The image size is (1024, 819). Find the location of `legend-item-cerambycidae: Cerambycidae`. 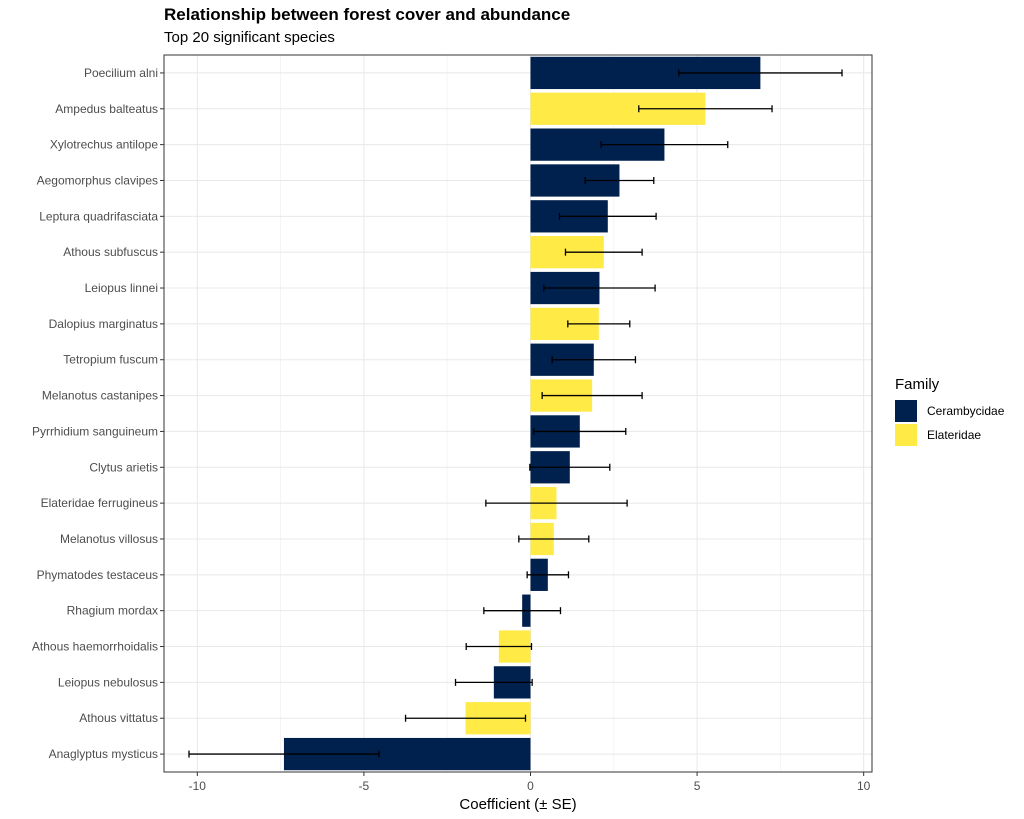

legend-item-cerambycidae: Cerambycidae is located at coordinates (949, 411).